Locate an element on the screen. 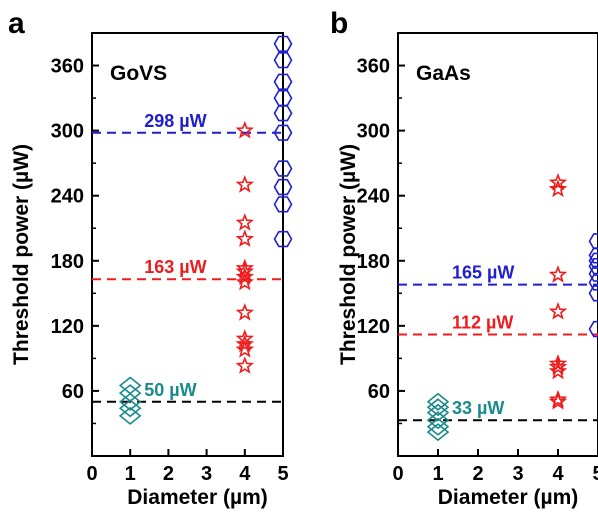 The width and height of the screenshot is (598, 513). panel-tag: a is located at coordinates (16, 23).